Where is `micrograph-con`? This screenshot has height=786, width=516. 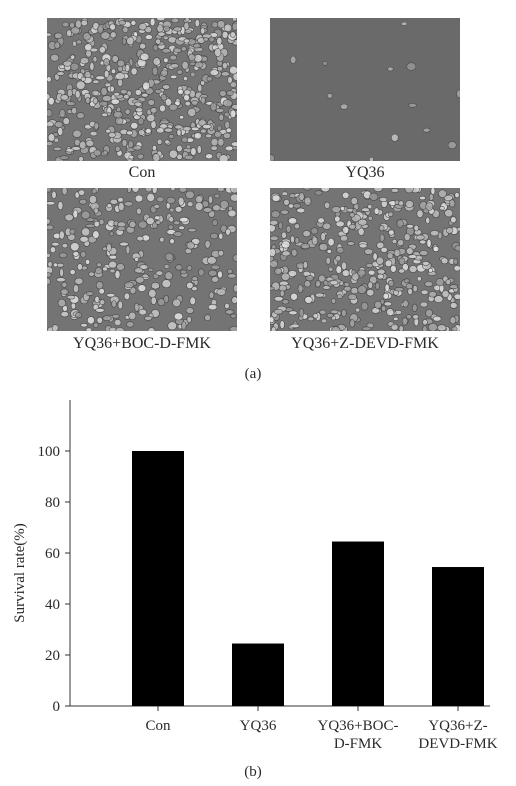 micrograph-con is located at coordinates (142, 89).